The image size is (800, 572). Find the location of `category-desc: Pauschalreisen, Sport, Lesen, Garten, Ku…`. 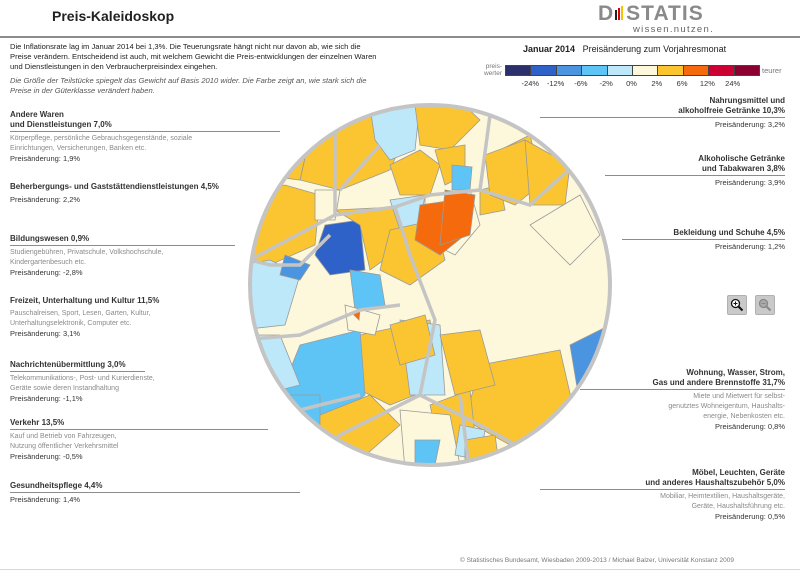

category-desc: Pauschalreisen, Sport, Lesen, Garten, Ku… is located at coordinates (80, 313).